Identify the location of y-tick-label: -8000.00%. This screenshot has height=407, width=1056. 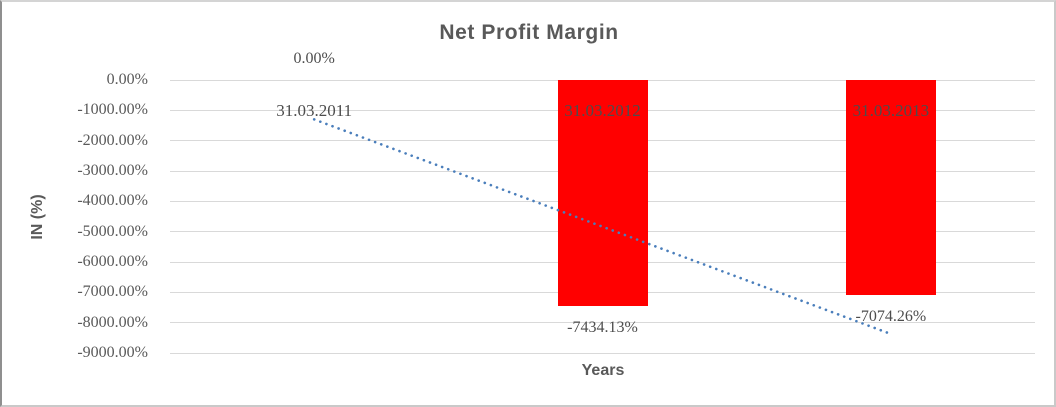
(112, 322).